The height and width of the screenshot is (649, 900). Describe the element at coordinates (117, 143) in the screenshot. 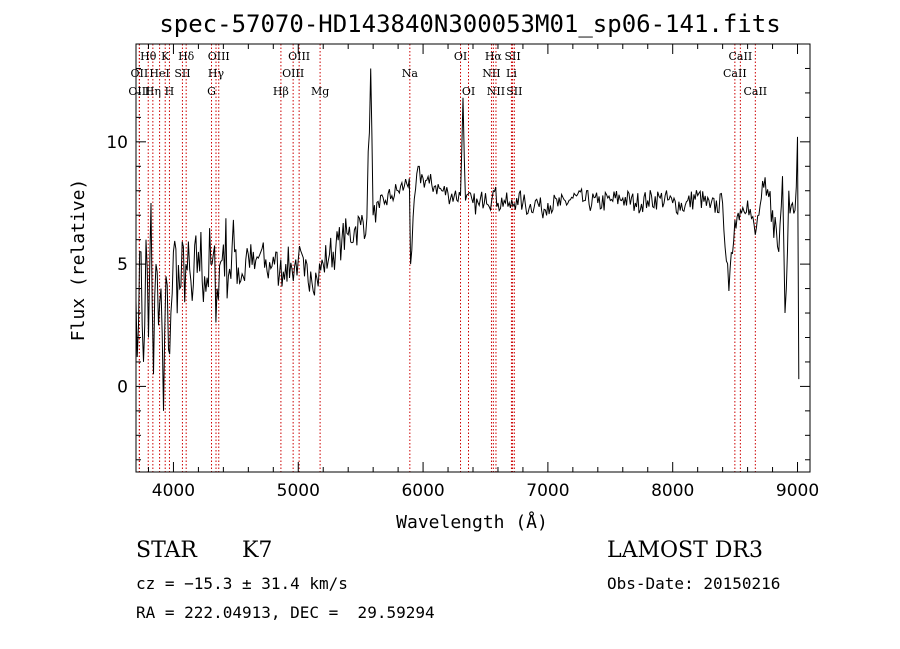

I see `y-tick-label: 10` at that location.